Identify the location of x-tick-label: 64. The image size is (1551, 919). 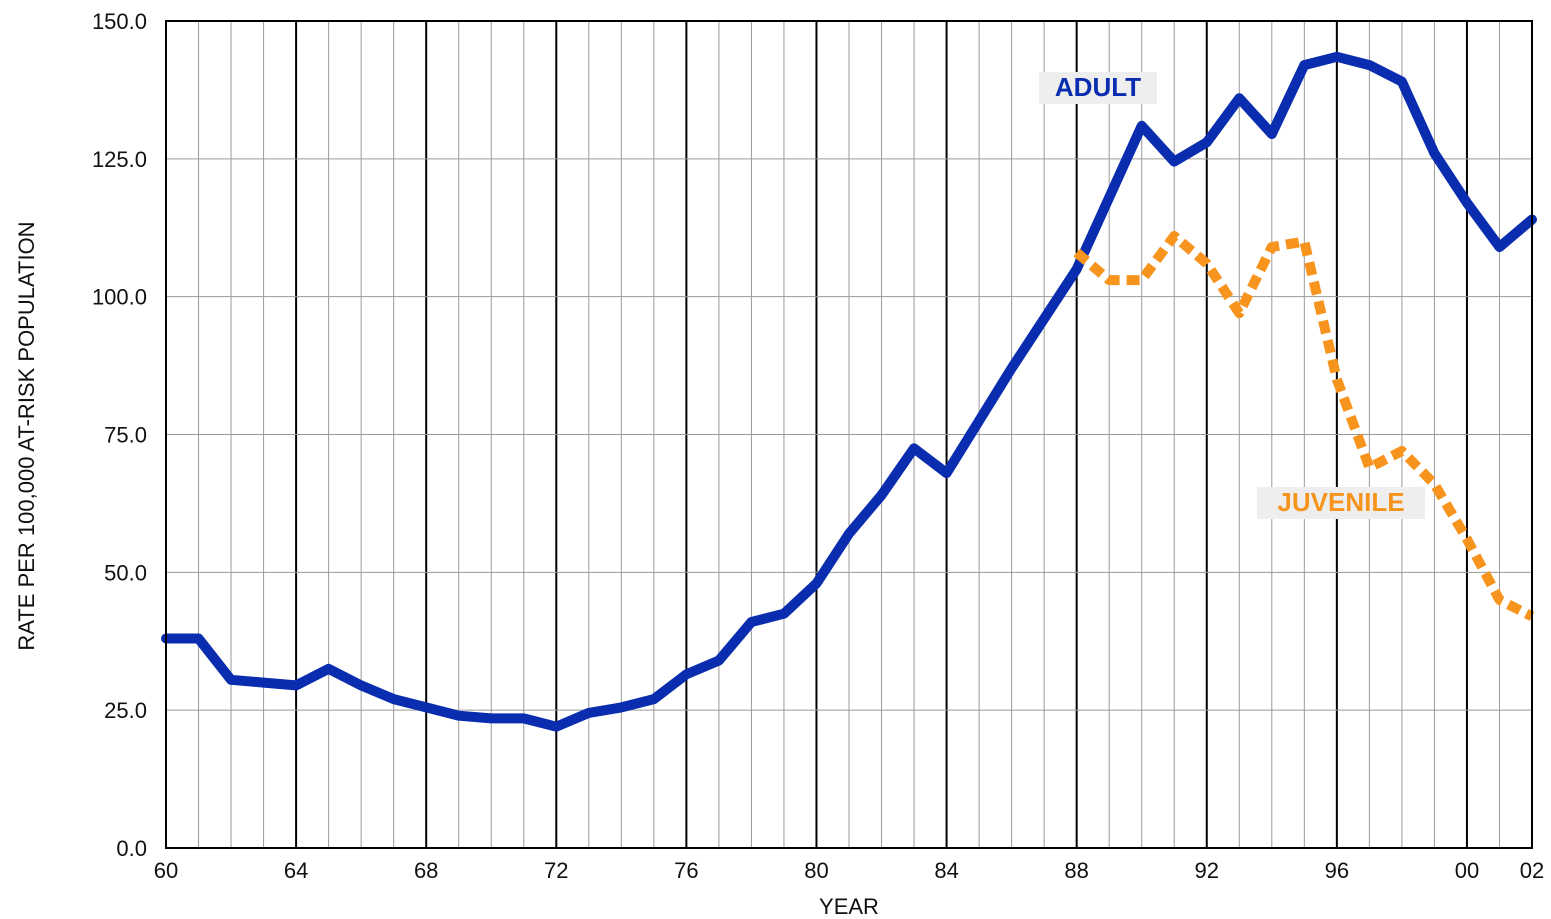
(296, 870).